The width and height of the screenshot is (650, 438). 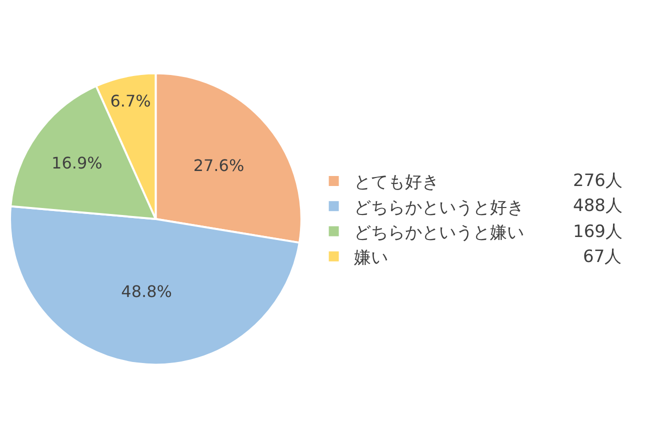 What do you see at coordinates (439, 232) in the screenshot?
I see `legend-label: どちらかというと嫌い` at bounding box center [439, 232].